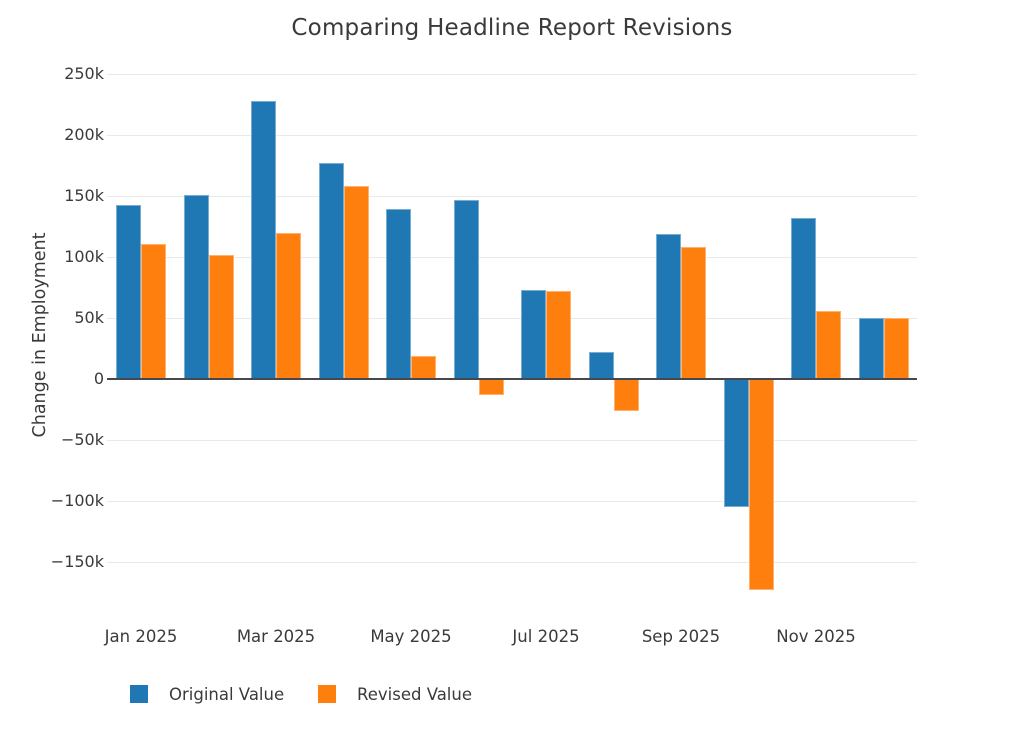 The height and width of the screenshot is (732, 1024). Describe the element at coordinates (128, 291) in the screenshot. I see `bar-original-value-jan-2025` at that location.